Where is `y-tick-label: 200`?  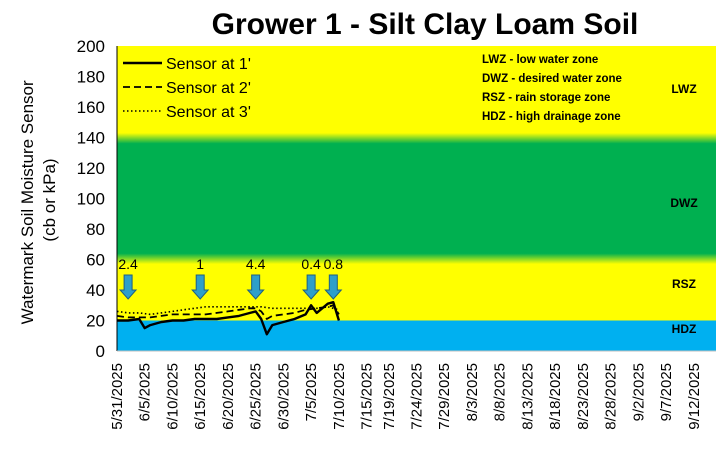 y-tick-label: 200 is located at coordinates (91, 46).